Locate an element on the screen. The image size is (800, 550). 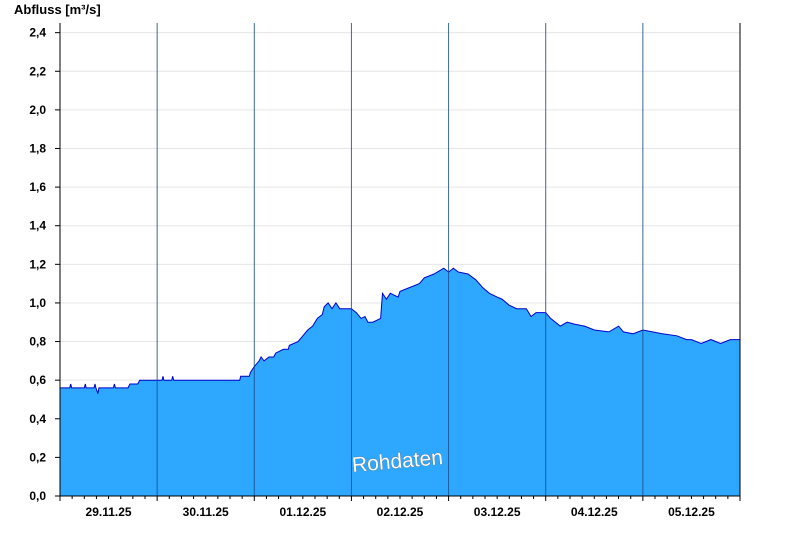
y-axis-title: Abfluss [m³/s] is located at coordinates (57, 9).